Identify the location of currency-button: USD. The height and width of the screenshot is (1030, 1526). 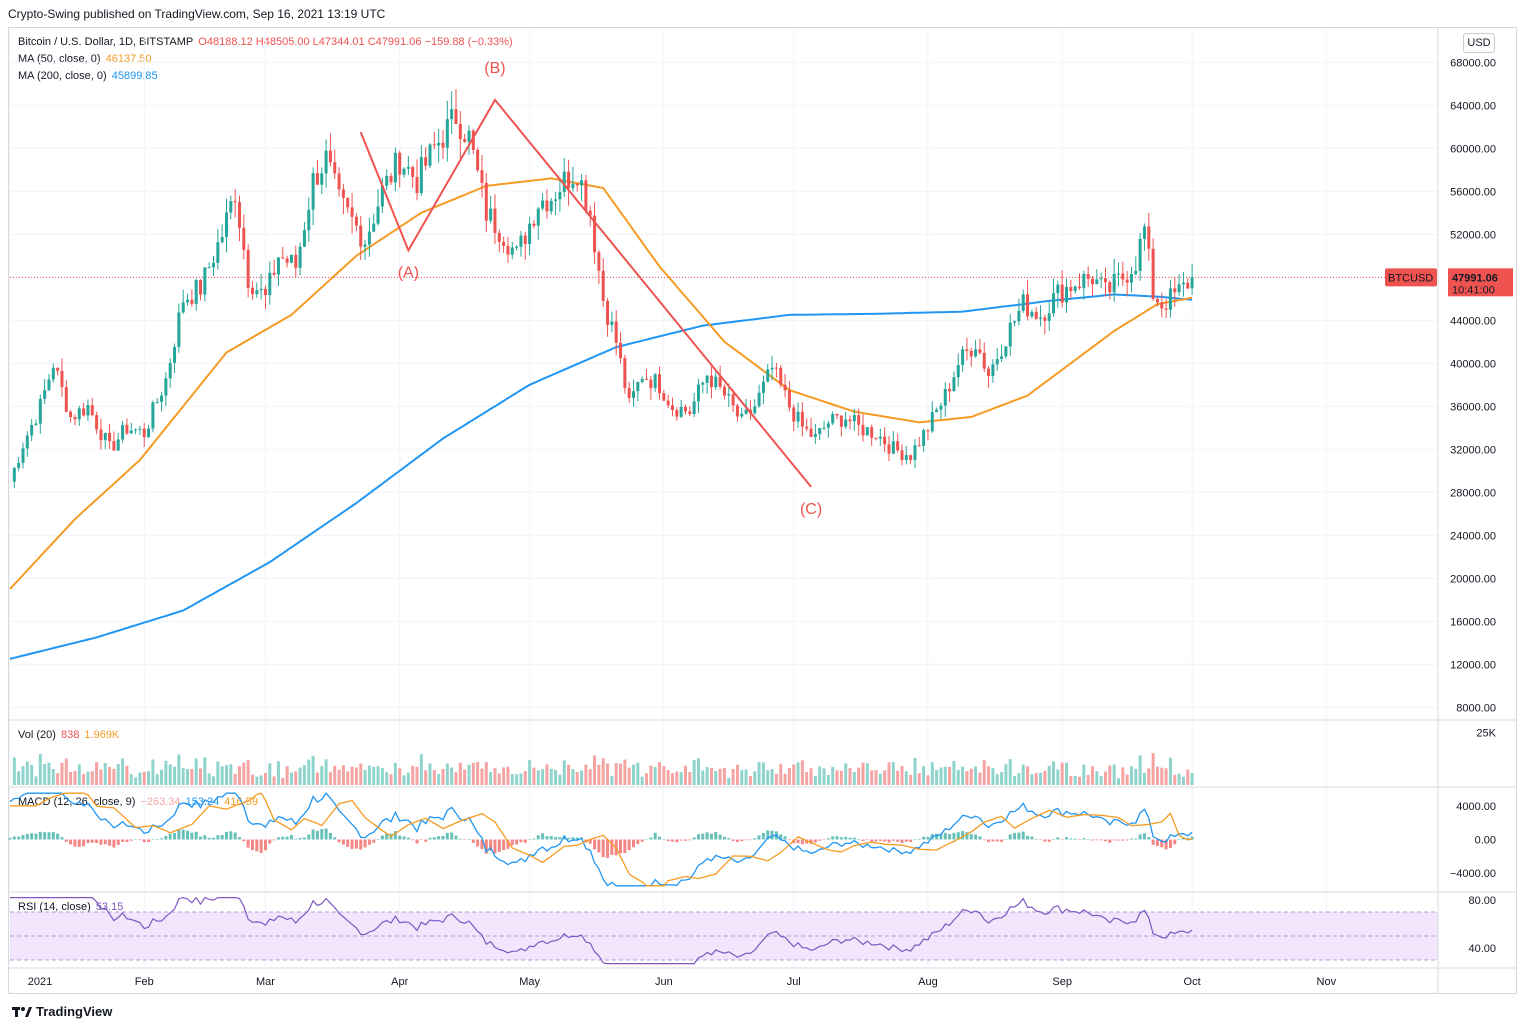
(1479, 43).